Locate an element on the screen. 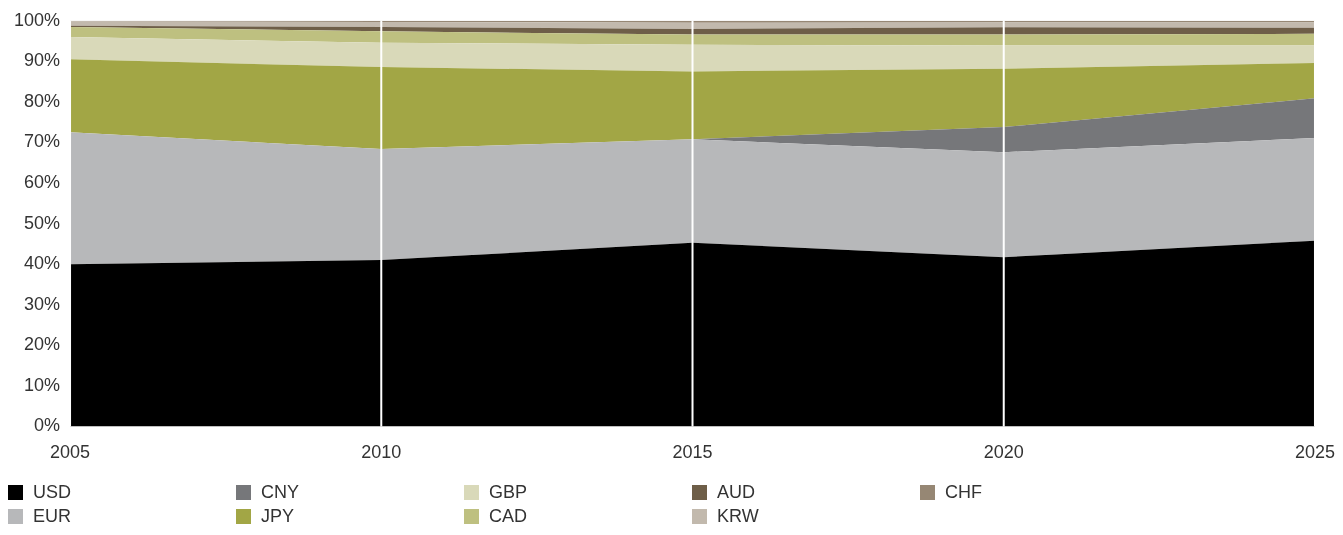 The width and height of the screenshot is (1343, 535). y-tick-label: 80% is located at coordinates (42, 100).